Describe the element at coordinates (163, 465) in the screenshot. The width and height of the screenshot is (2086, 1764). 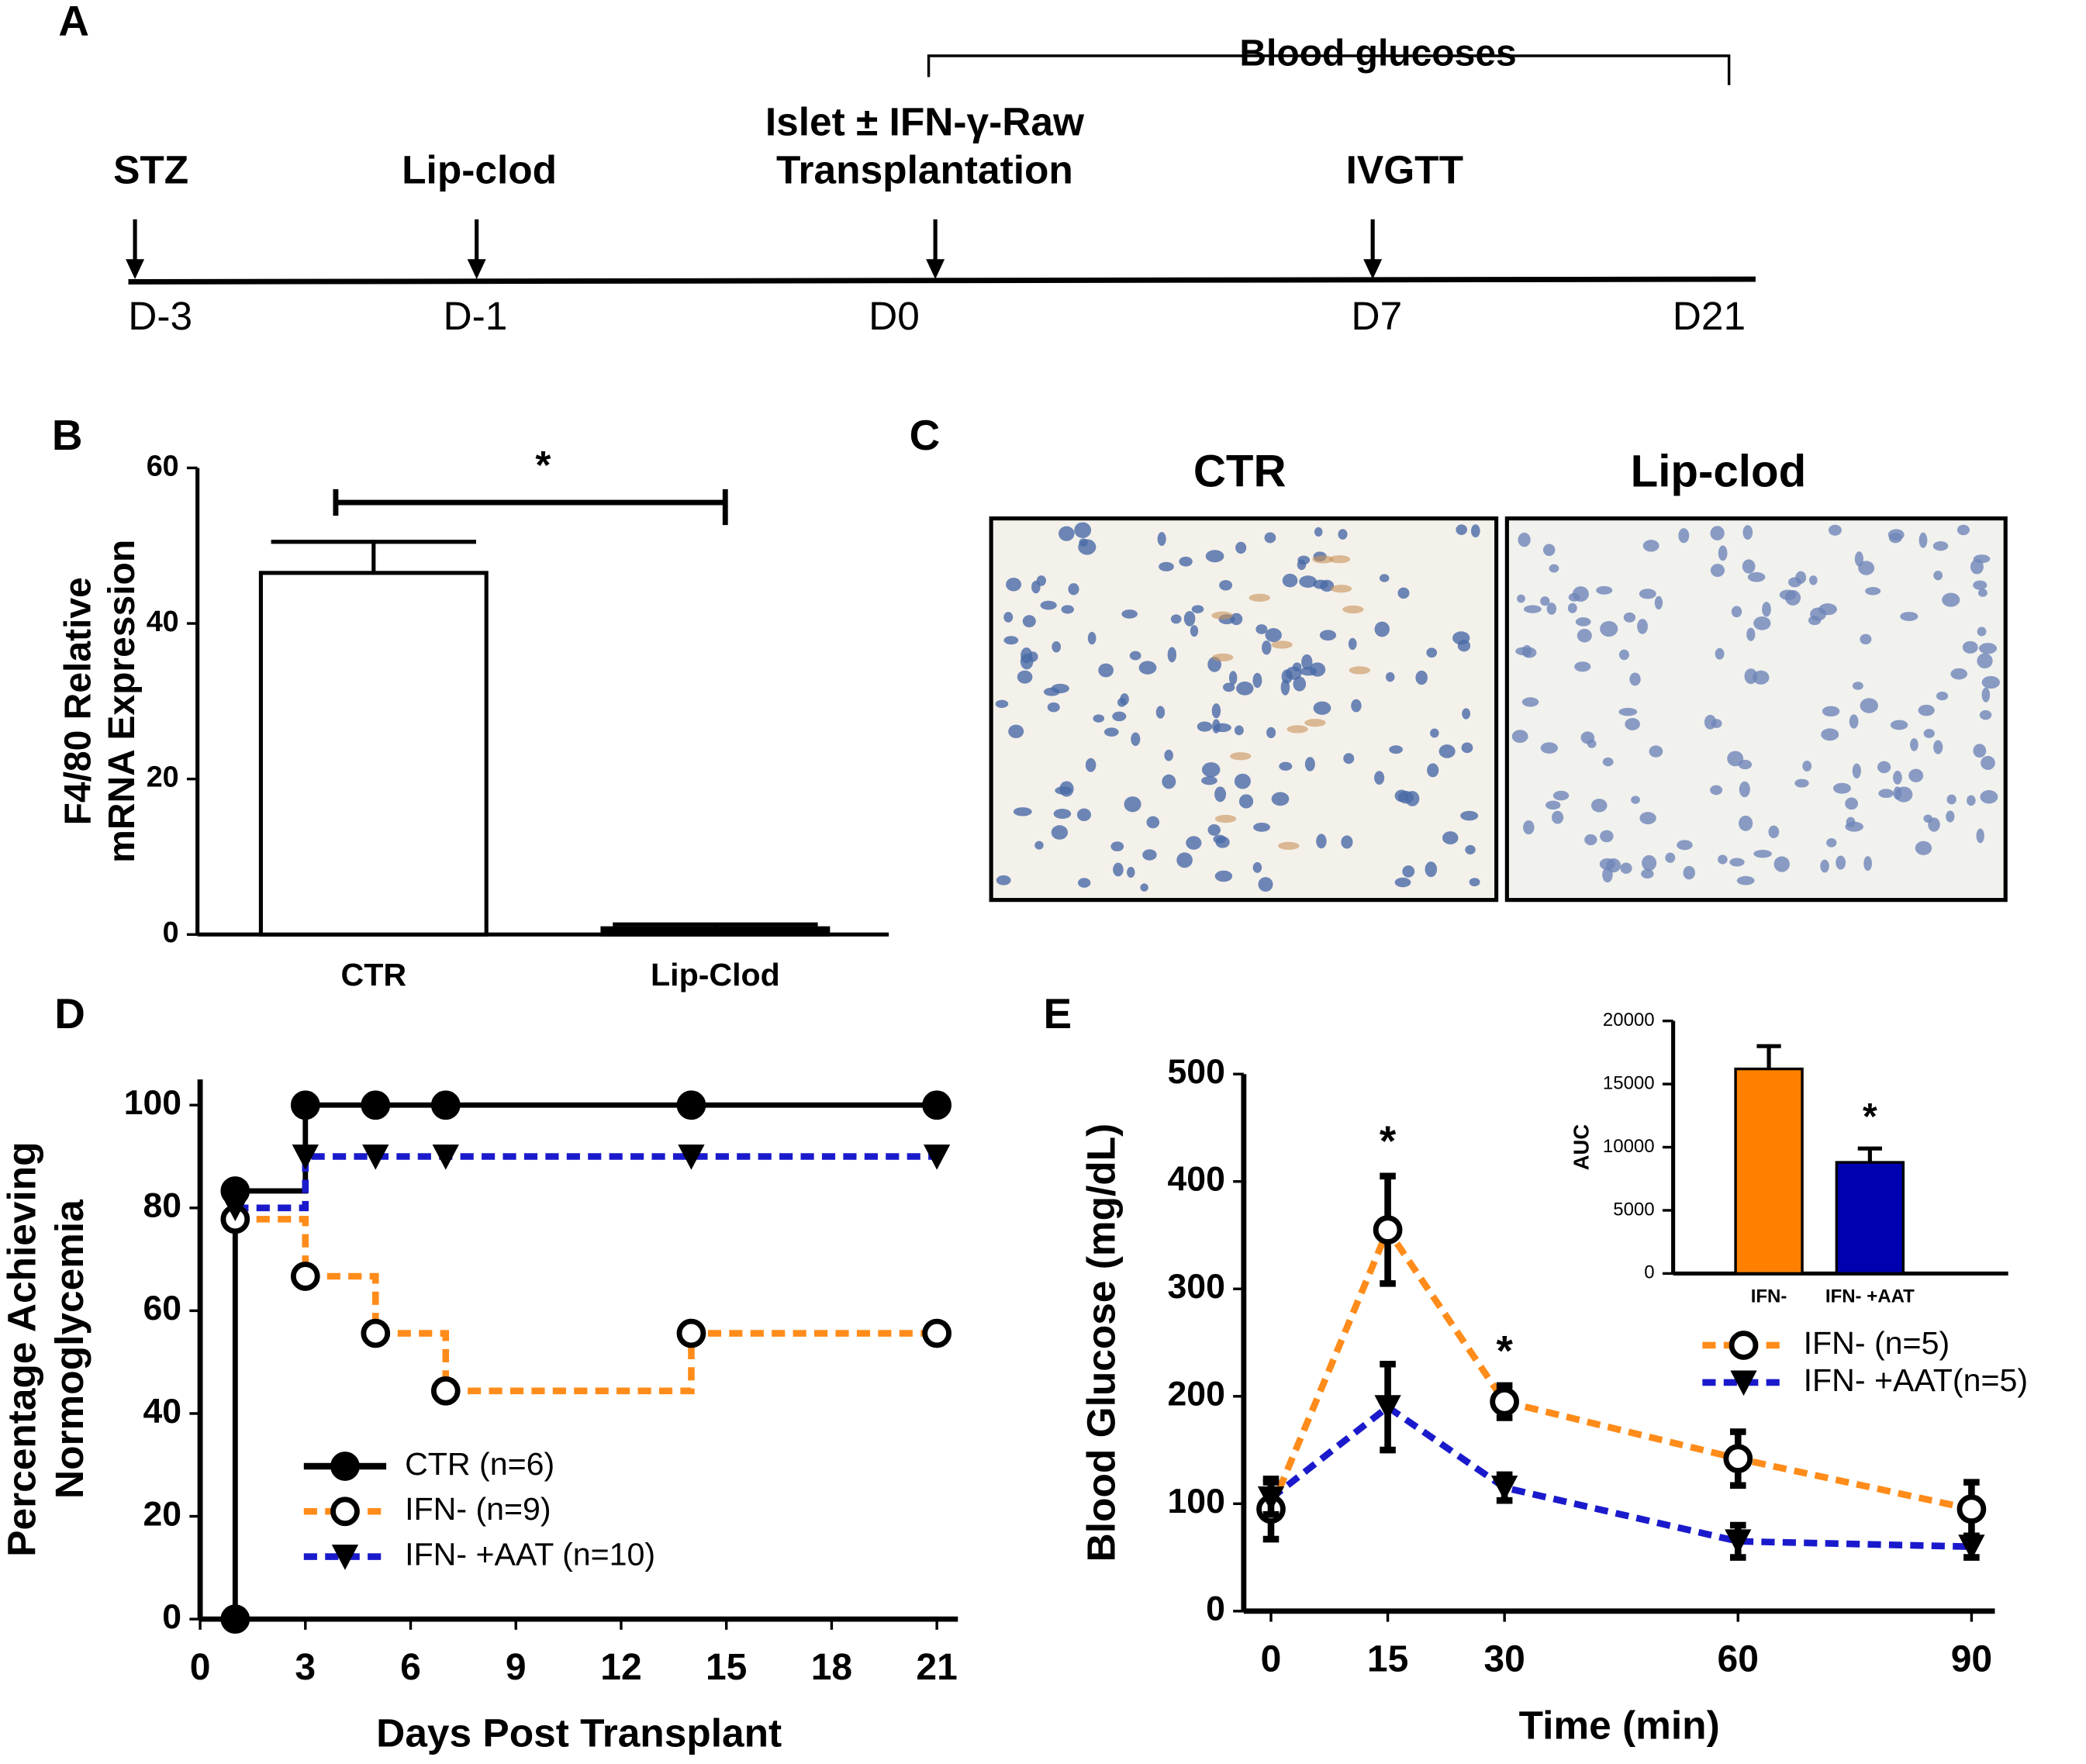
I see `y-tick-label: 60` at that location.